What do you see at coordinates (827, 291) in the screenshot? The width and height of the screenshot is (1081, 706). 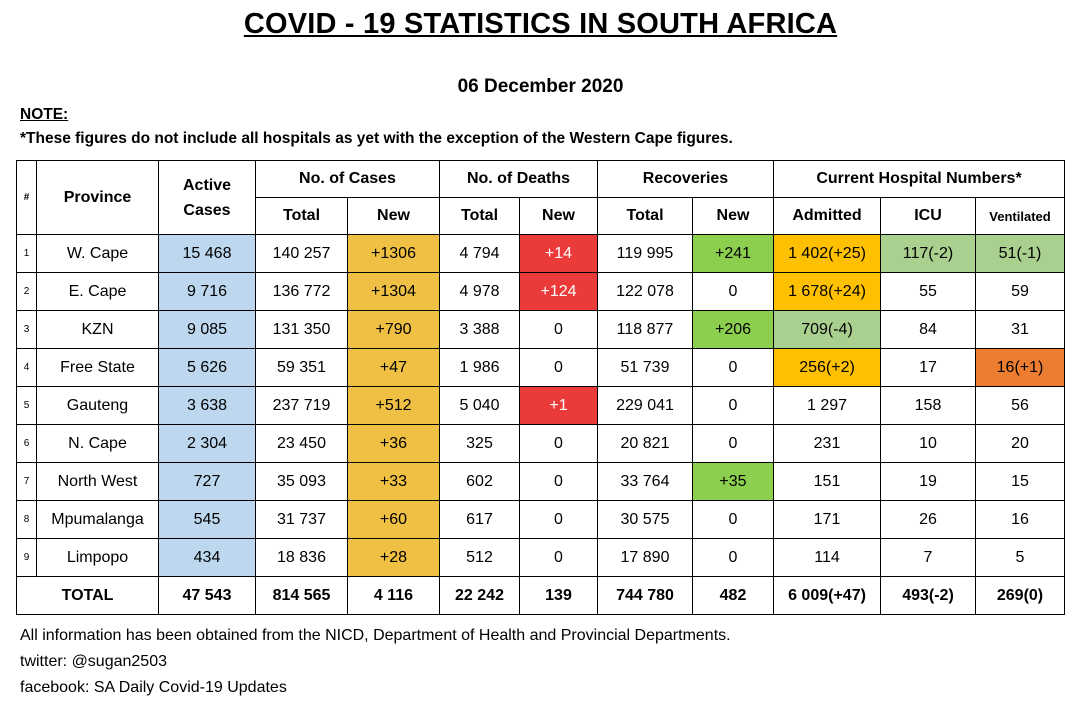 I see `admitted-cell: 1 678(+24)` at bounding box center [827, 291].